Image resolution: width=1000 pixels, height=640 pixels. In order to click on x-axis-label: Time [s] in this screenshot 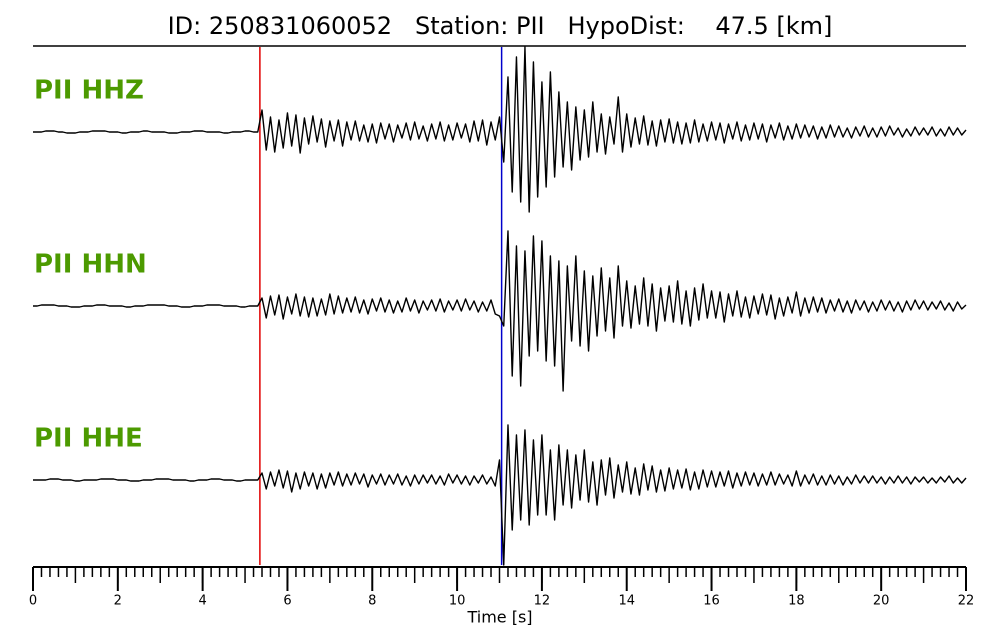, I will do `click(499, 617)`.